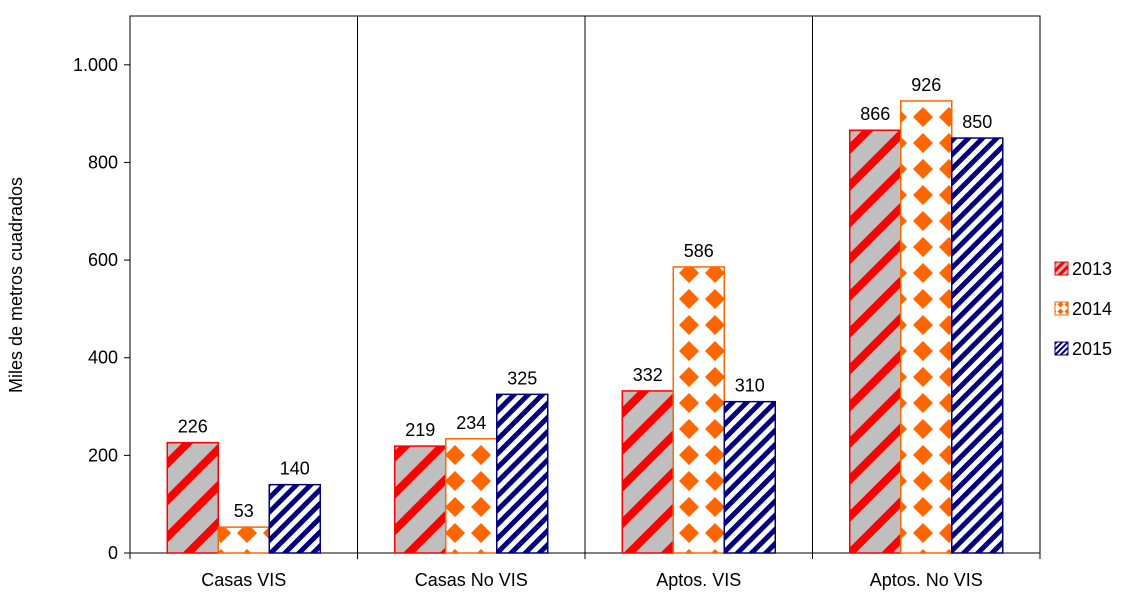  What do you see at coordinates (113, 553) in the screenshot?
I see `y-tick-label: 0` at bounding box center [113, 553].